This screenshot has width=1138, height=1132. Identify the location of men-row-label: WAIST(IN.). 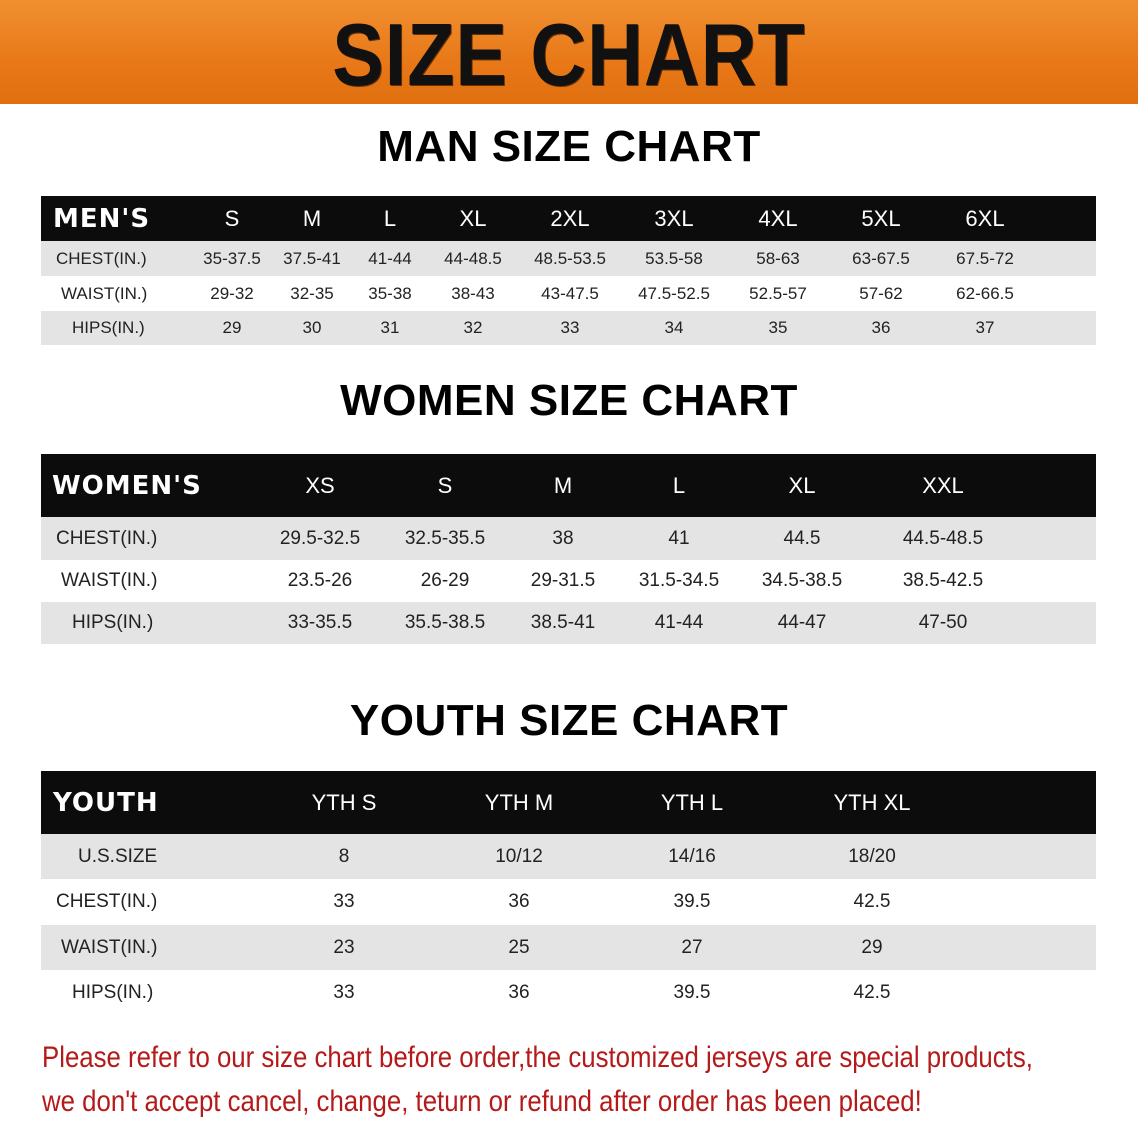
(104, 293).